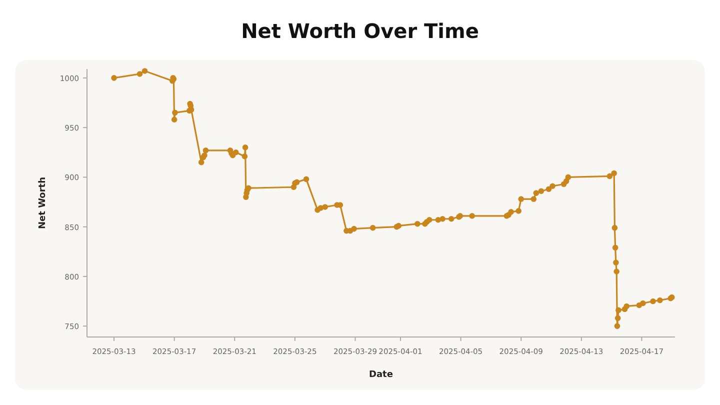 This screenshot has height=405, width=720. Describe the element at coordinates (381, 375) in the screenshot. I see `x-axis-title: Date` at that location.